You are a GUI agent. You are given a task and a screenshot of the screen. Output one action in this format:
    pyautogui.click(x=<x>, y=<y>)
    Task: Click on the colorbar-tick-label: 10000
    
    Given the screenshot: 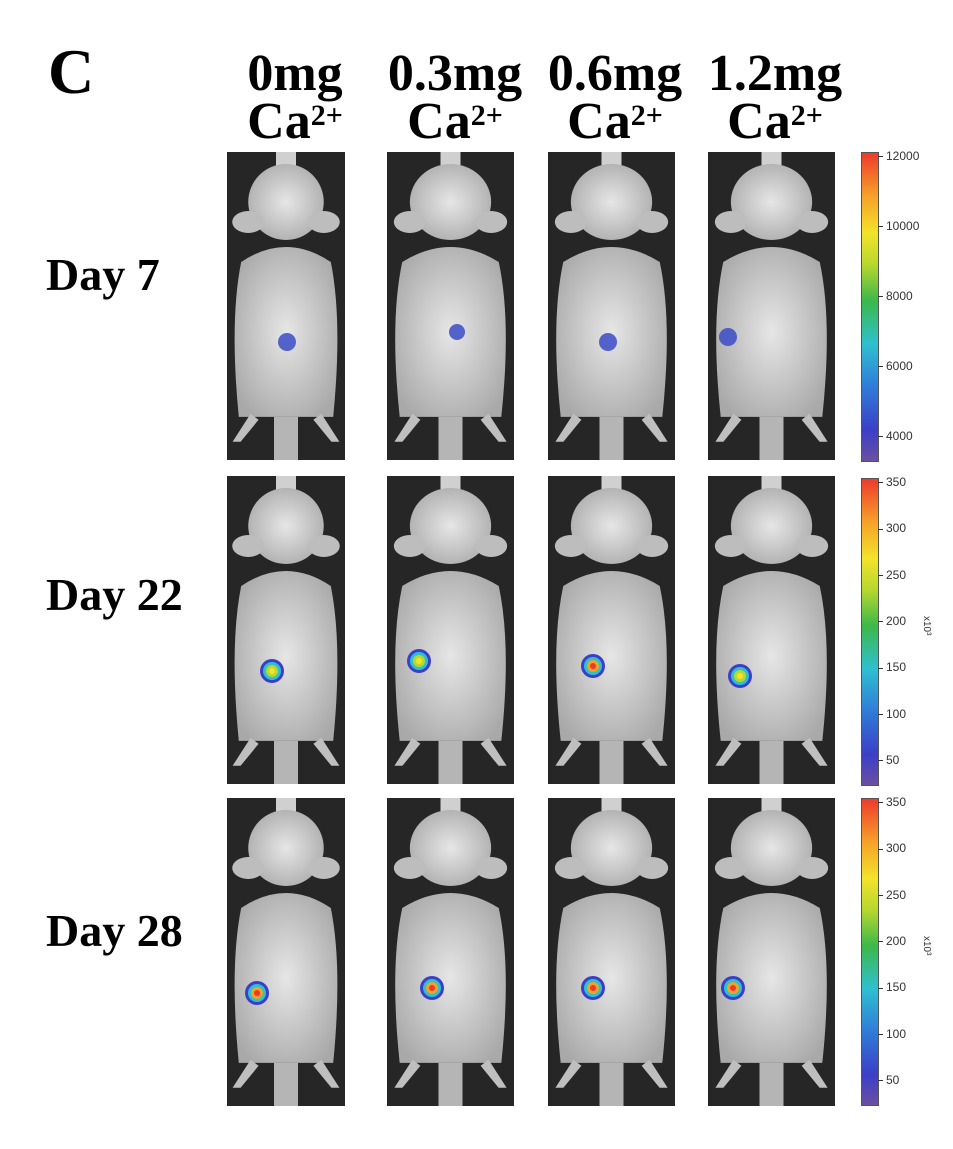 What is the action you would take?
    pyautogui.click(x=898, y=226)
    